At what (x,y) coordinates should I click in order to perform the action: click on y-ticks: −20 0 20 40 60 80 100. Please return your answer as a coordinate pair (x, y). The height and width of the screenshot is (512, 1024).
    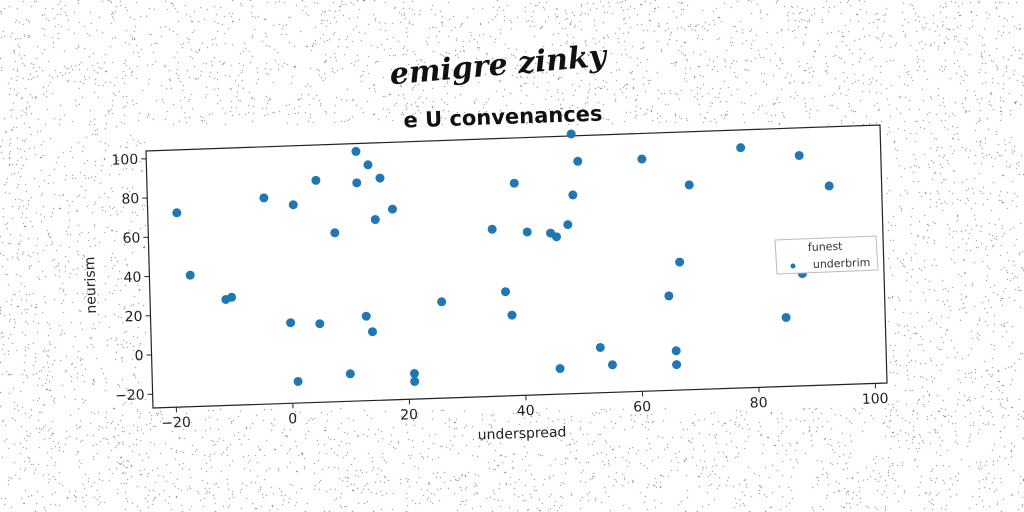
    Looking at the image, I should click on (132, 278).